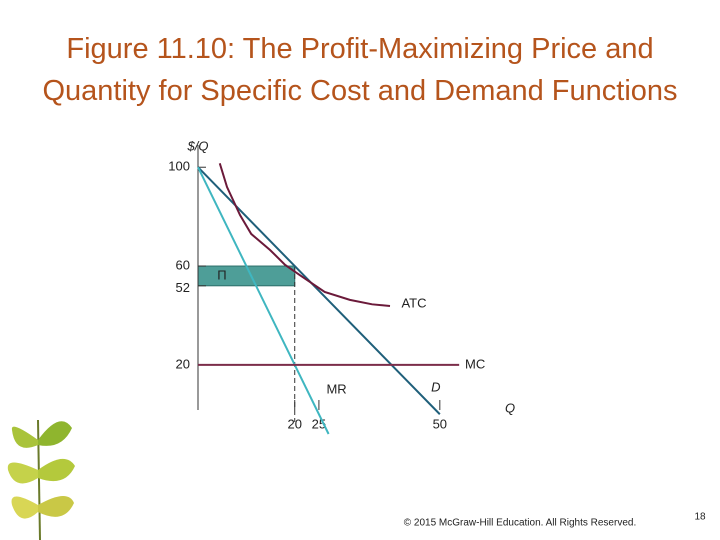  Describe the element at coordinates (510, 407) in the screenshot. I see `x-axis-label: Q` at that location.